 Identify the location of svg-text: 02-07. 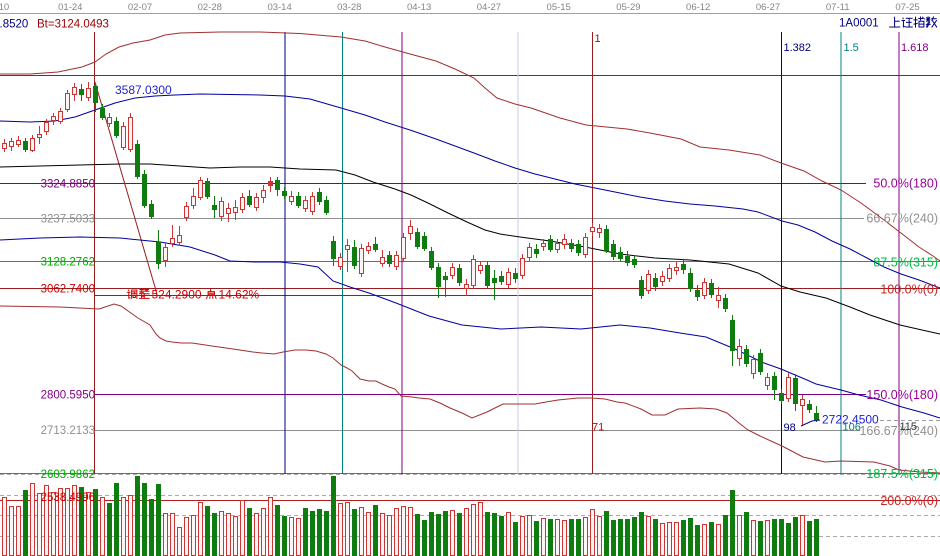
(140, 7).